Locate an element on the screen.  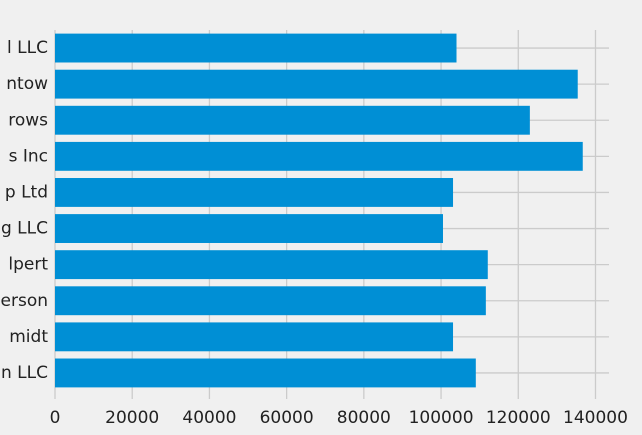
x-tick-label: 120000 is located at coordinates (518, 418).